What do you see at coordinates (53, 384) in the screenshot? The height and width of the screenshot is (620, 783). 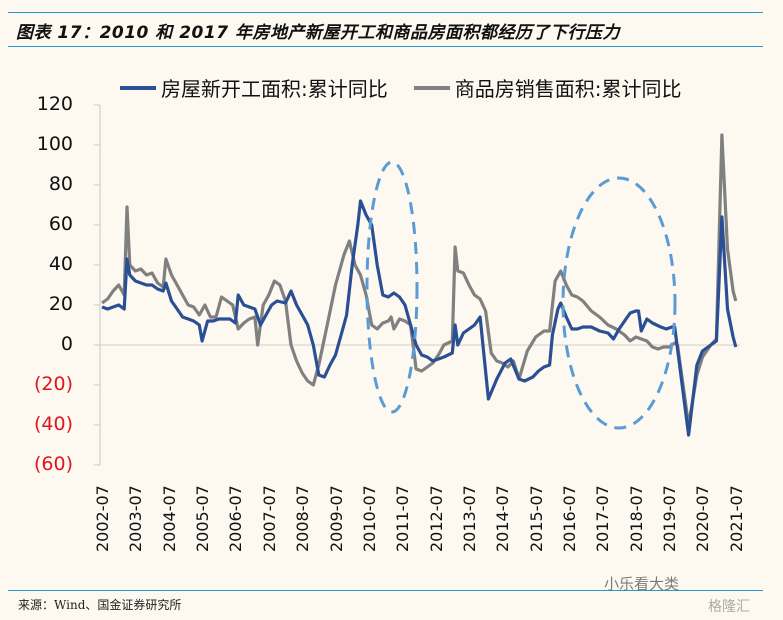 I see `y-tick-label: (20)` at bounding box center [53, 384].